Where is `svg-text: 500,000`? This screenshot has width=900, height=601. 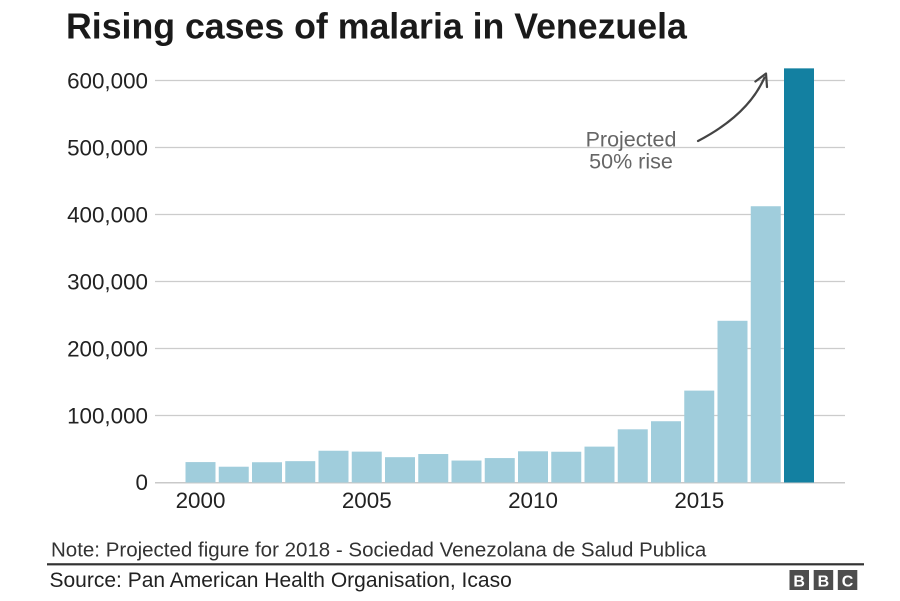
svg-text: 500,000 is located at coordinates (107, 148).